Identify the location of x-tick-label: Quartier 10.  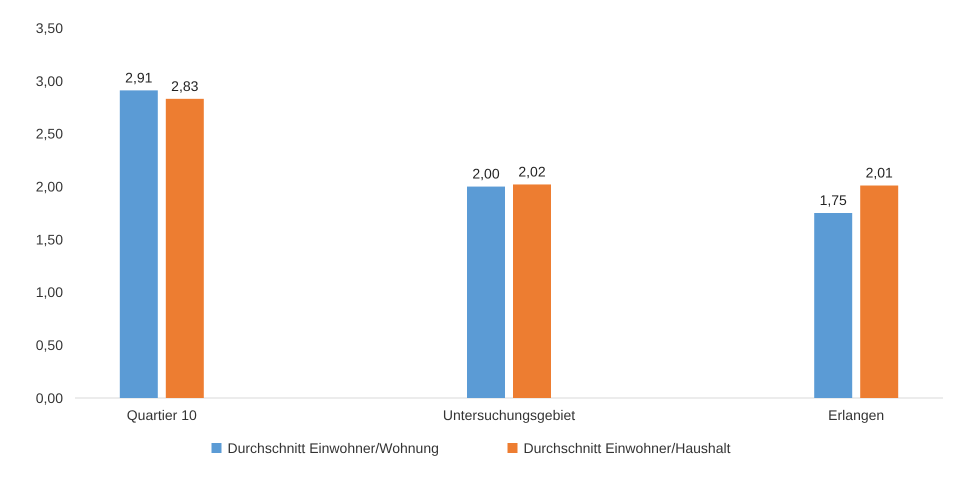
(162, 415).